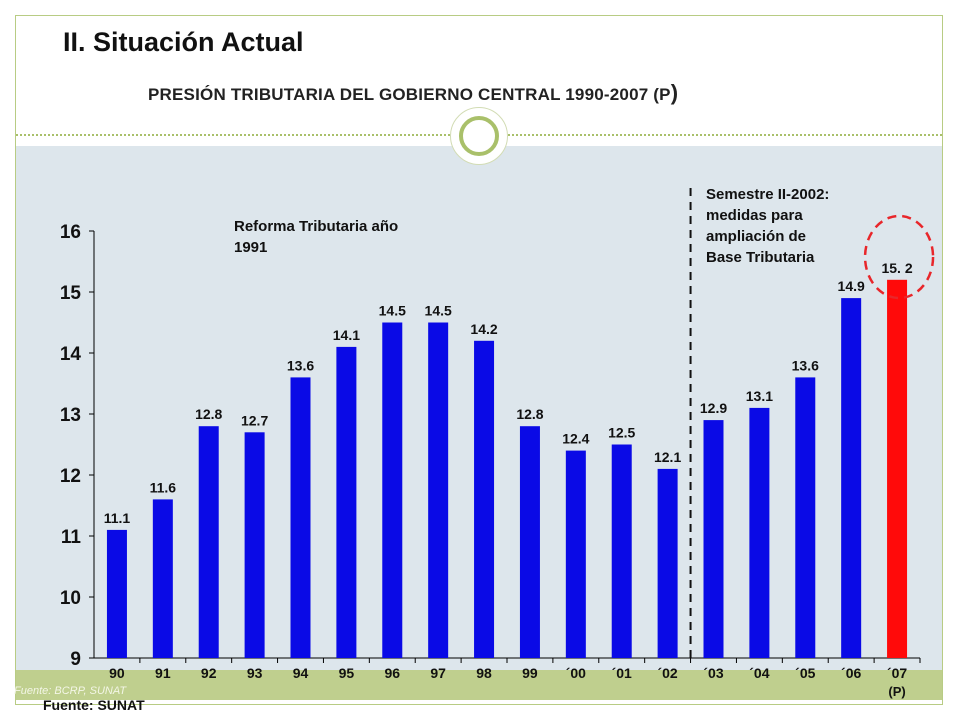 This screenshot has height=720, width=960. I want to click on x-tick-label: 96, so click(392, 673).